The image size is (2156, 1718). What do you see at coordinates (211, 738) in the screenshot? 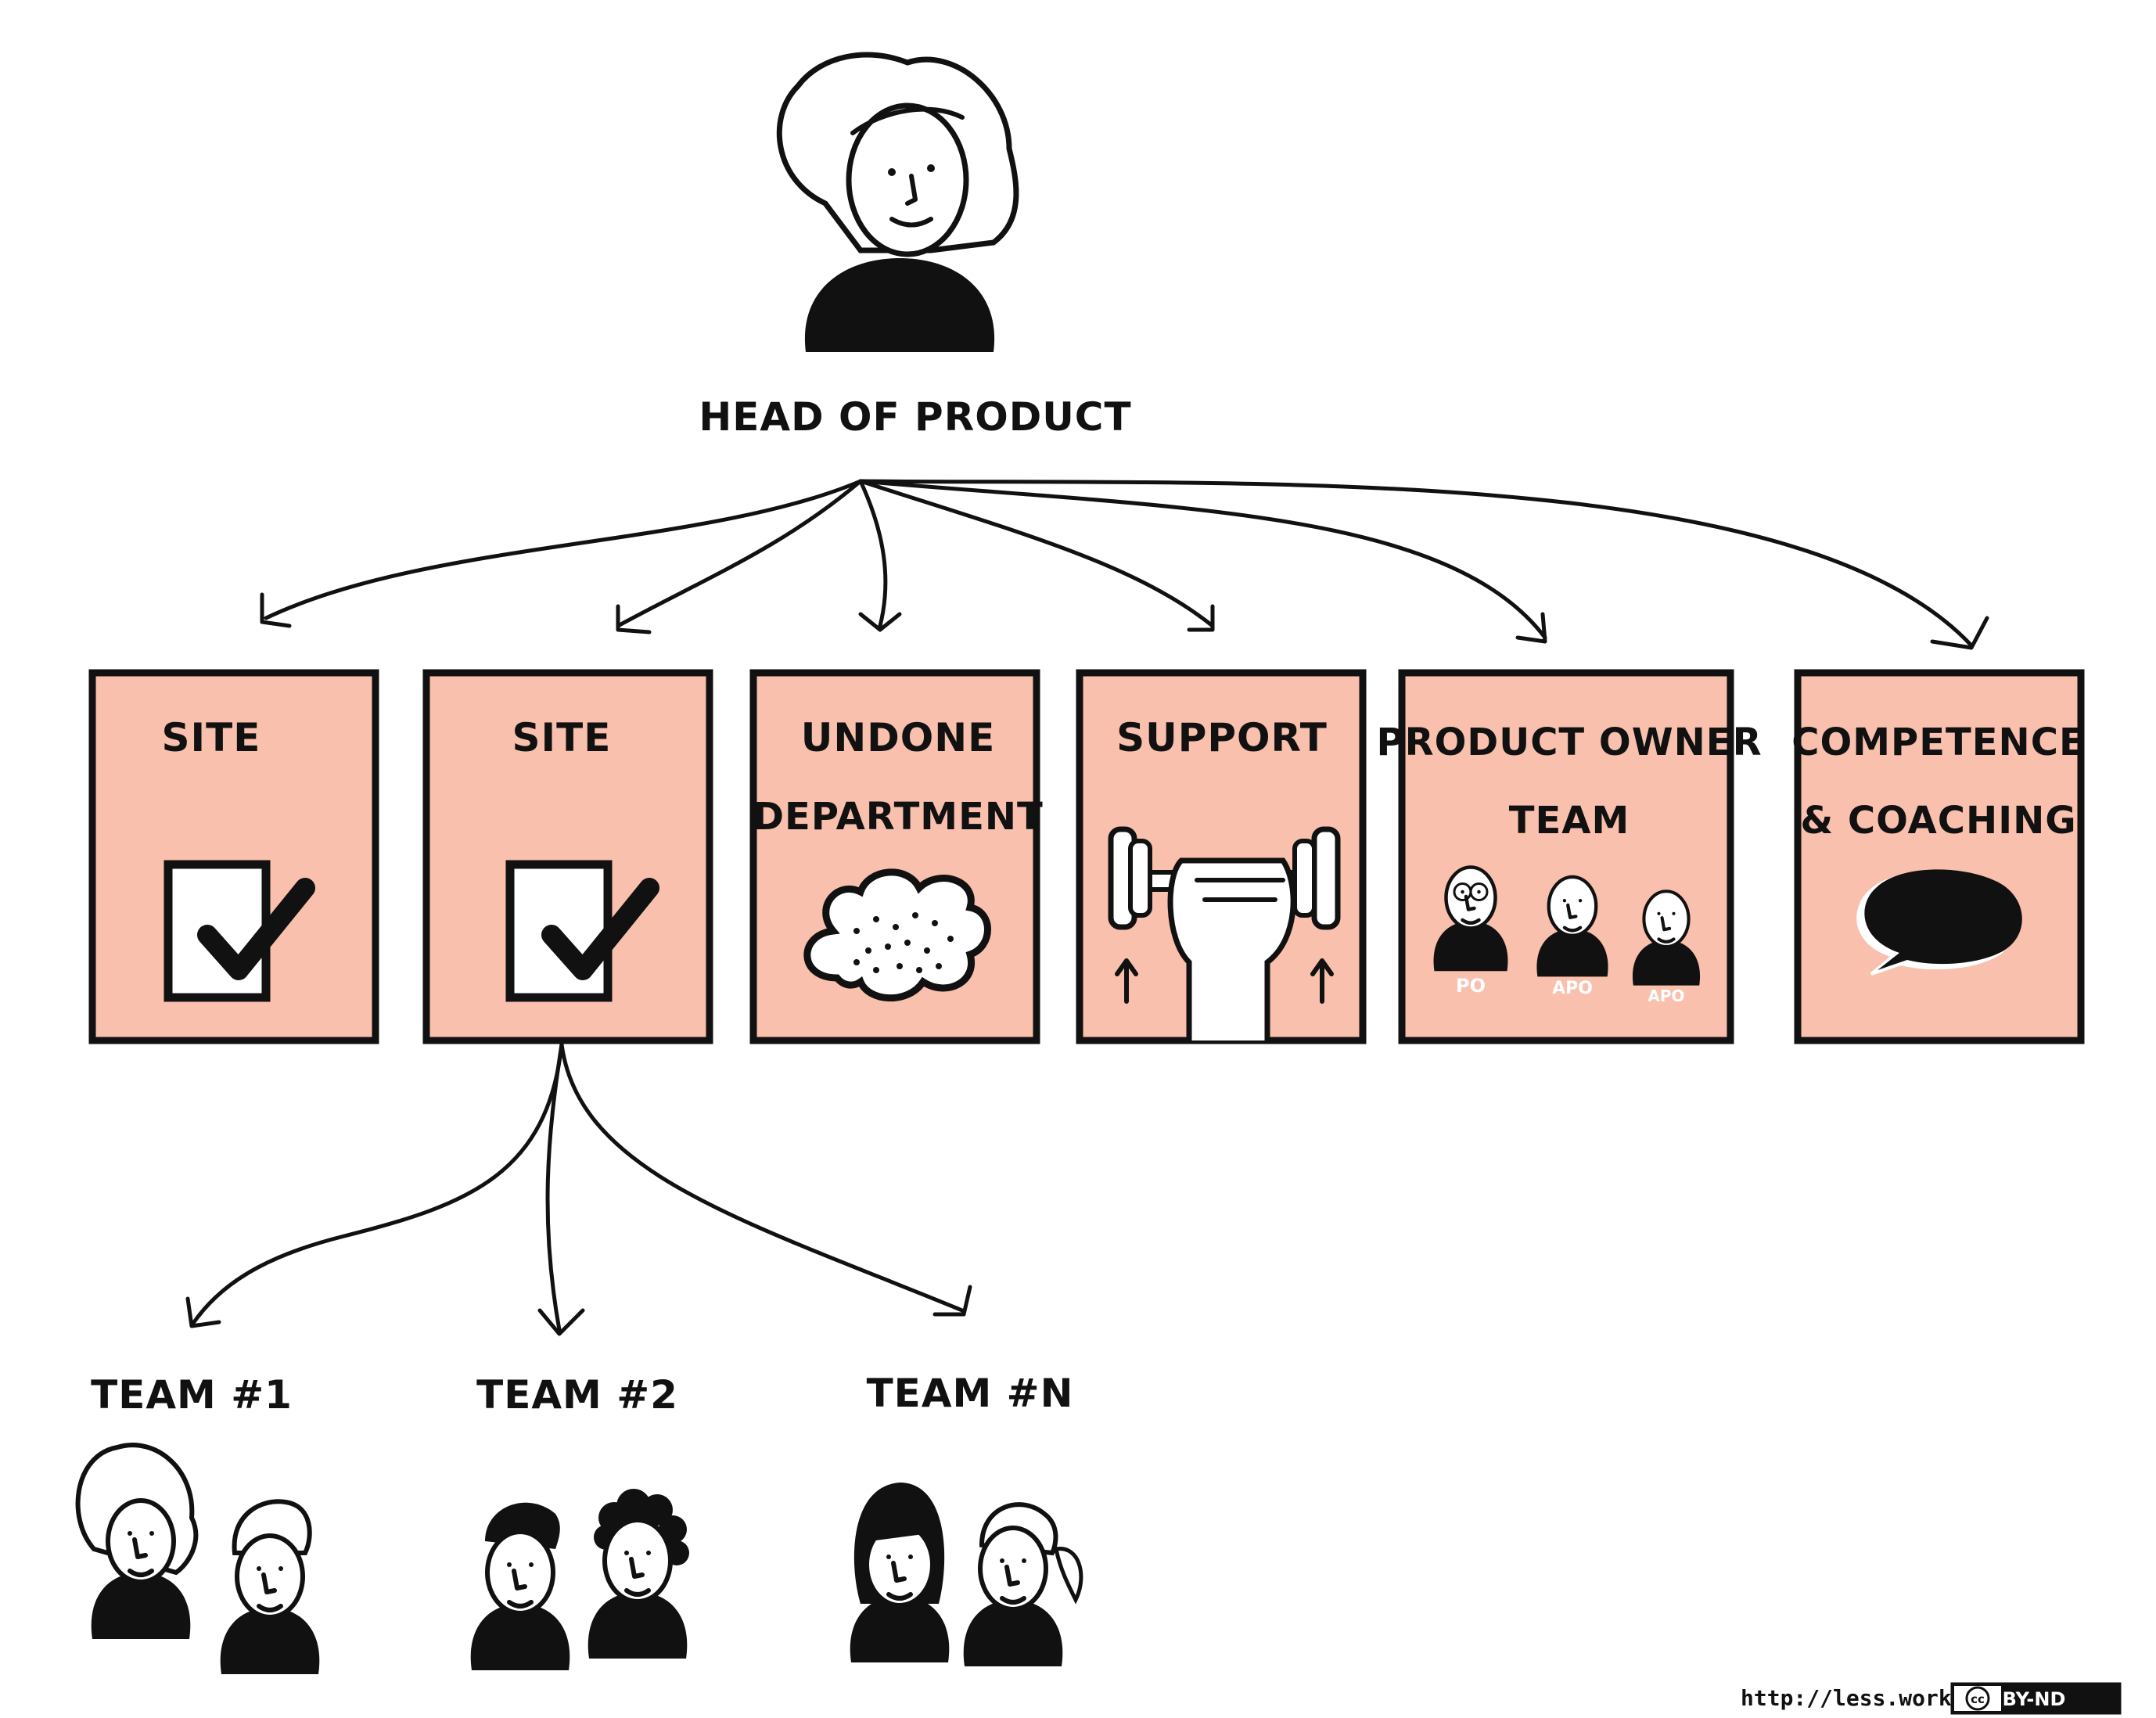
I see `box-site-1-title: SITE` at bounding box center [211, 738].